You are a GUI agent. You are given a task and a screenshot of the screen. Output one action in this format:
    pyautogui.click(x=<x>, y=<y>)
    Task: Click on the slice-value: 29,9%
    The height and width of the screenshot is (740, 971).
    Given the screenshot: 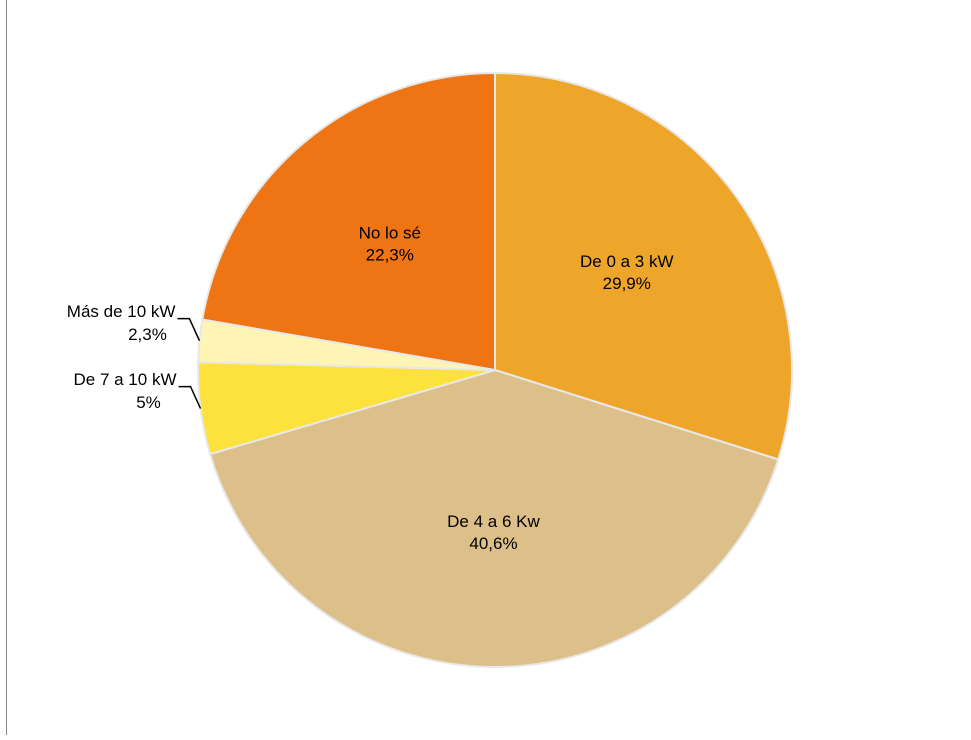 What is the action you would take?
    pyautogui.click(x=627, y=283)
    